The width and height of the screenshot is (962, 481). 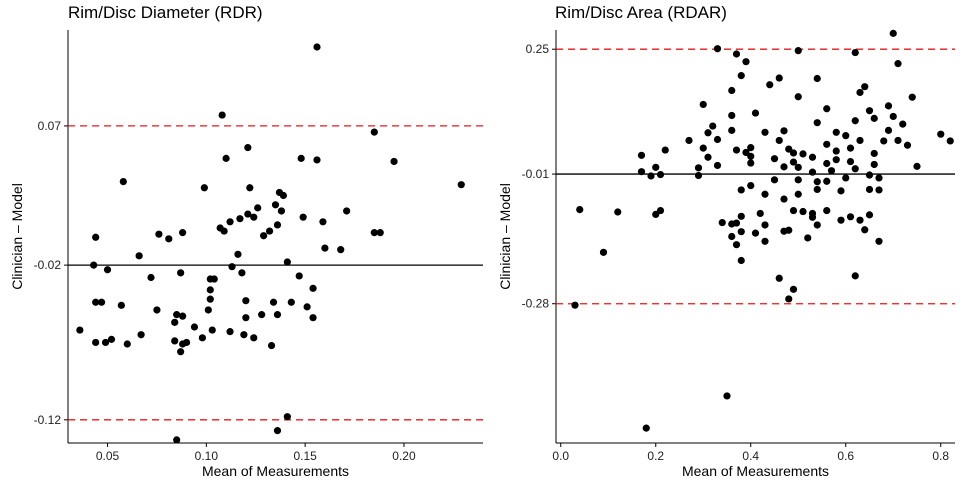 I want to click on x-tick-label: 0.15, so click(x=305, y=456).